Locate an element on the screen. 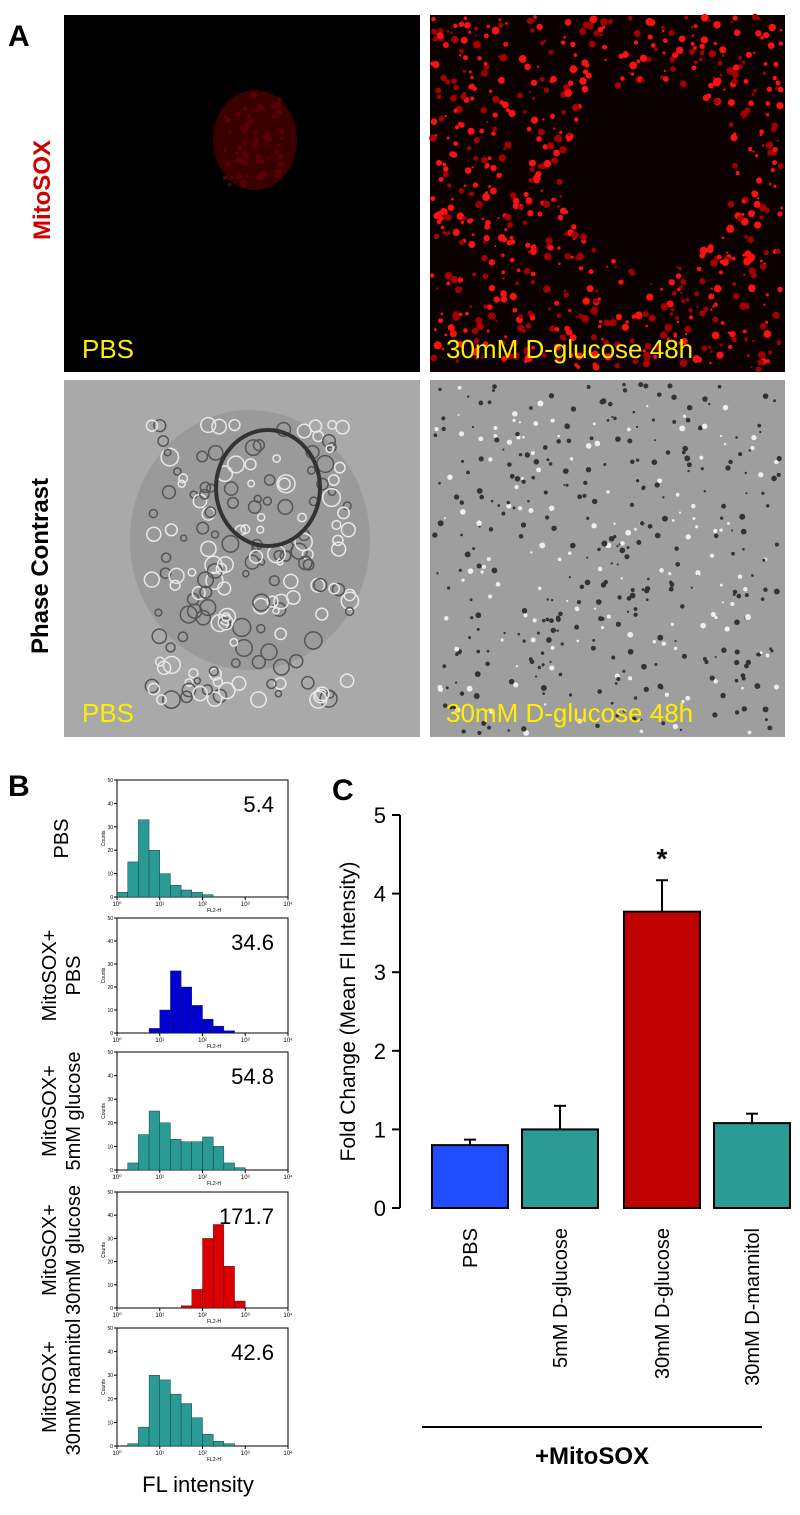 The width and height of the screenshot is (800, 1515). image-pbs-mitosox is located at coordinates (242, 193).